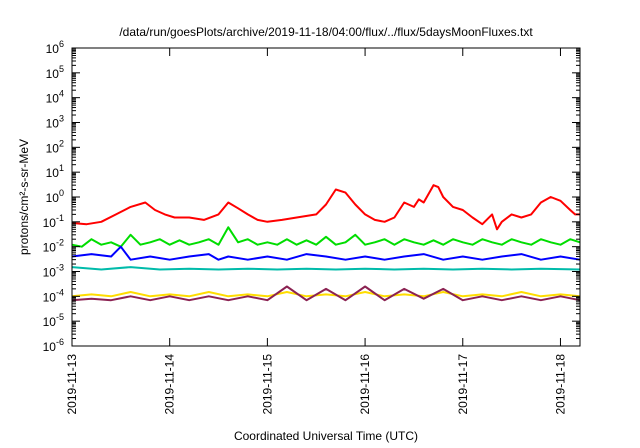  I want to click on y-tick-label: 10⁻², so click(53, 246).